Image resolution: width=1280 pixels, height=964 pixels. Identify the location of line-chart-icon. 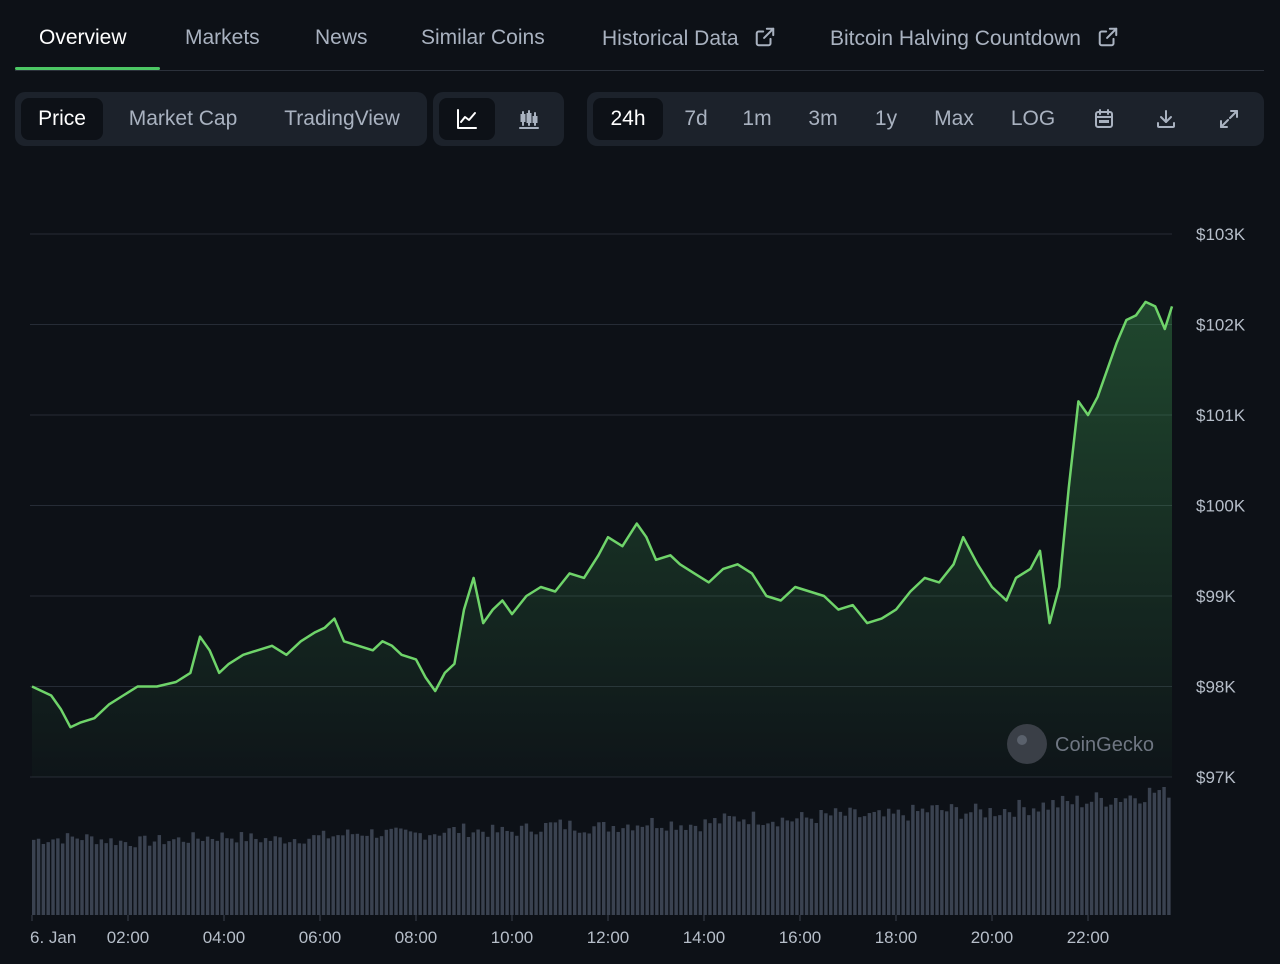
(467, 119).